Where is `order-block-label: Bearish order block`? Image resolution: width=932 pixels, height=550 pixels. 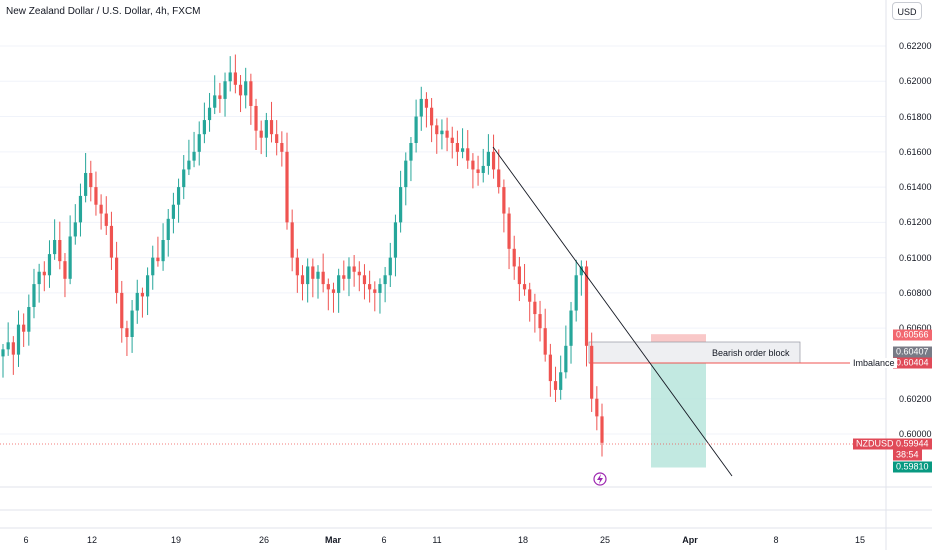 order-block-label: Bearish order block is located at coordinates (751, 353).